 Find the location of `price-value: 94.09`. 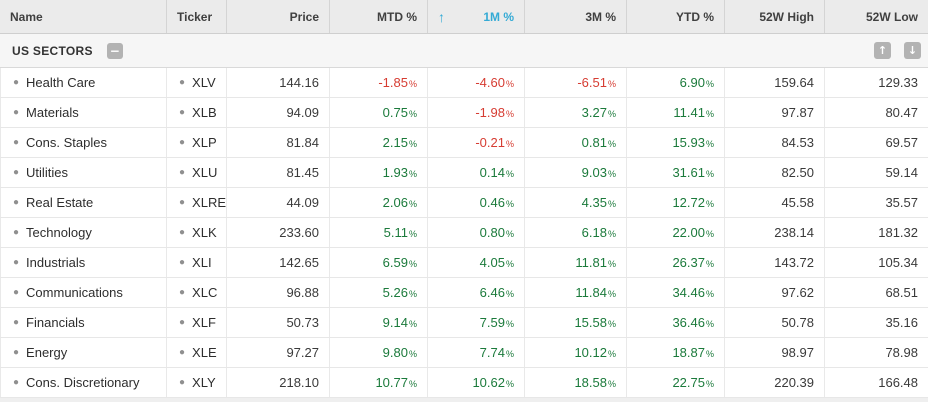

price-value: 94.09 is located at coordinates (302, 112).